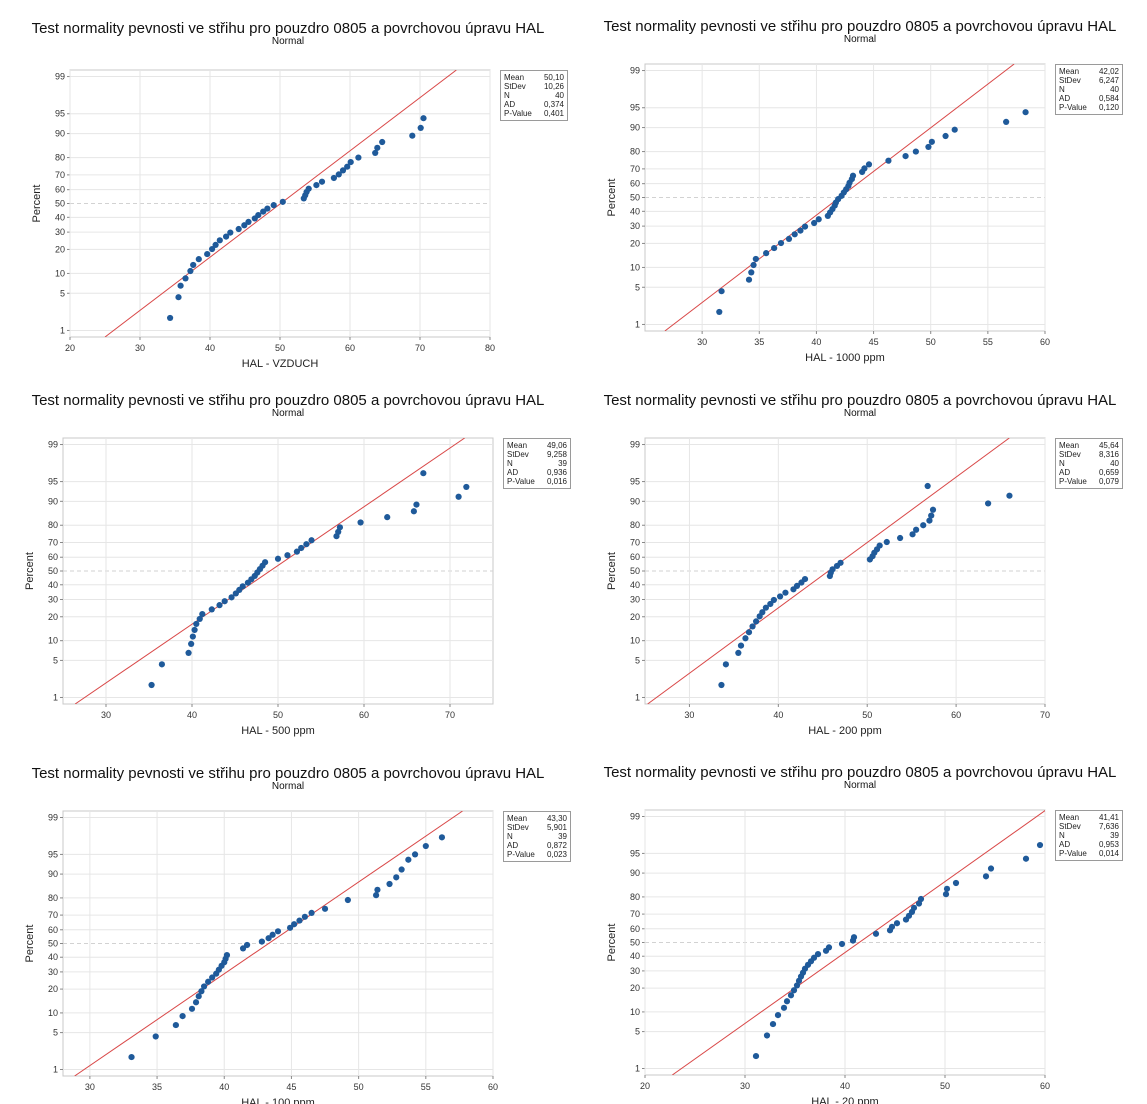  What do you see at coordinates (60, 204) in the screenshot?
I see `y-tick-label: 50` at bounding box center [60, 204].